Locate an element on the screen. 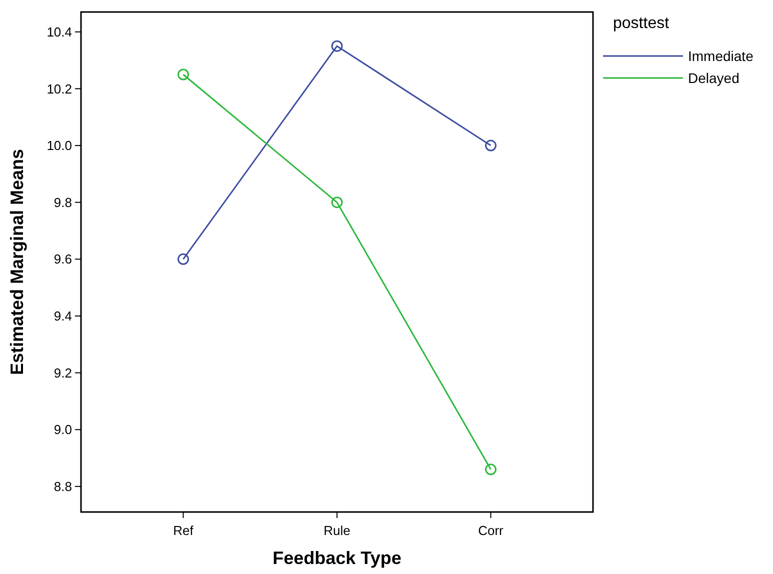 The image size is (773, 574). x-tick-label: Corr is located at coordinates (491, 530).